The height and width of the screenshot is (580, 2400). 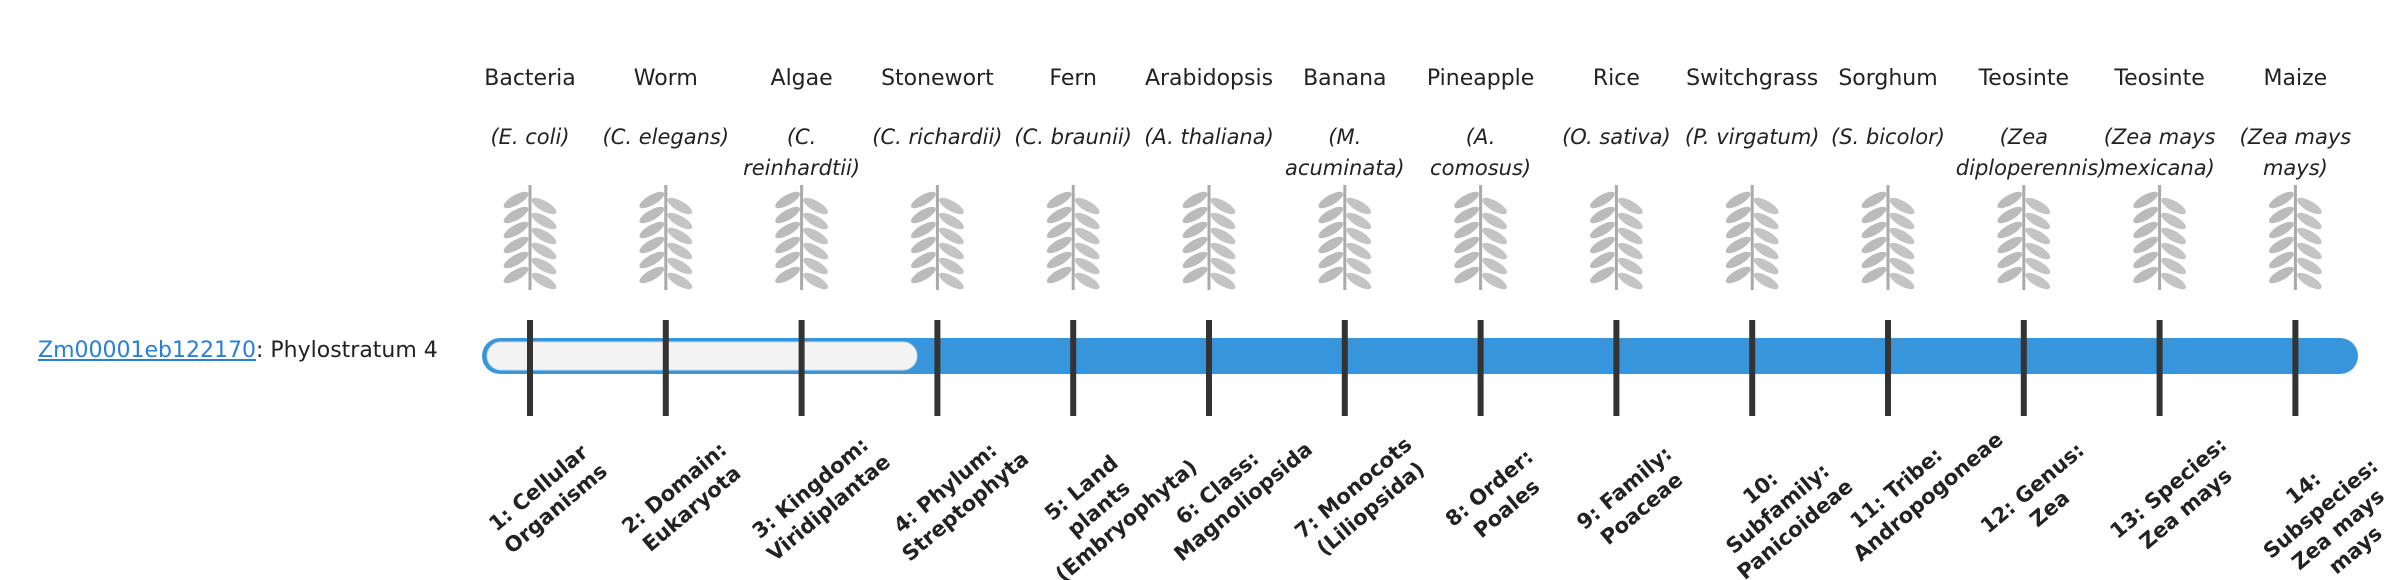 What do you see at coordinates (147, 350) in the screenshot?
I see `gene-link: Zm00001eb122170` at bounding box center [147, 350].